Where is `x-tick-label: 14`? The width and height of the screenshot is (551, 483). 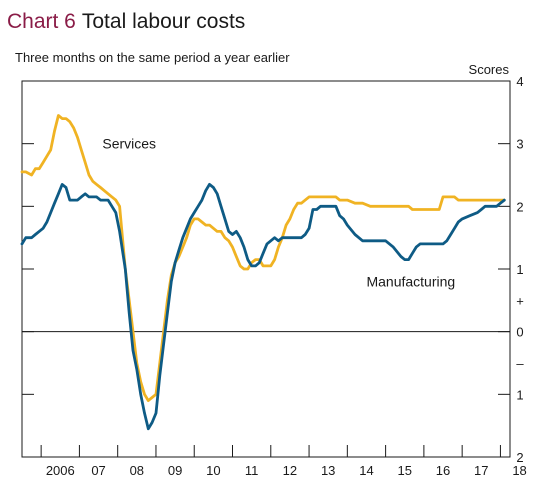 x-tick-label: 14 is located at coordinates (366, 470).